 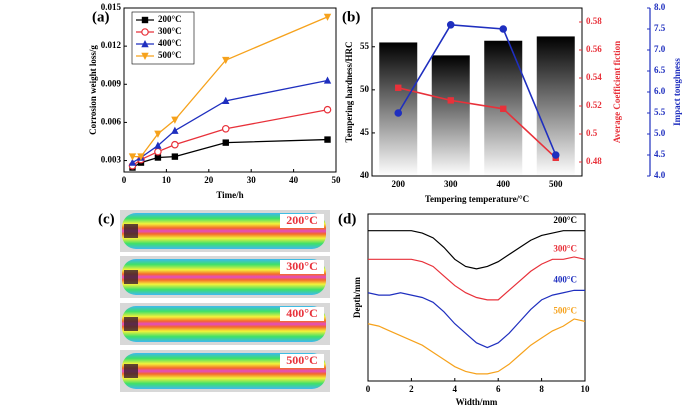 I want to click on x-tick-label: 300, so click(x=451, y=184).